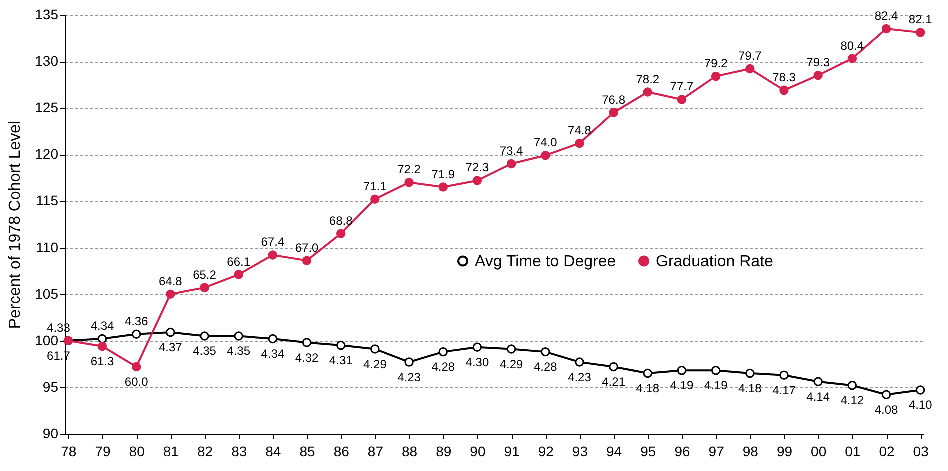  I want to click on y-tick-label: 135, so click(47, 14).